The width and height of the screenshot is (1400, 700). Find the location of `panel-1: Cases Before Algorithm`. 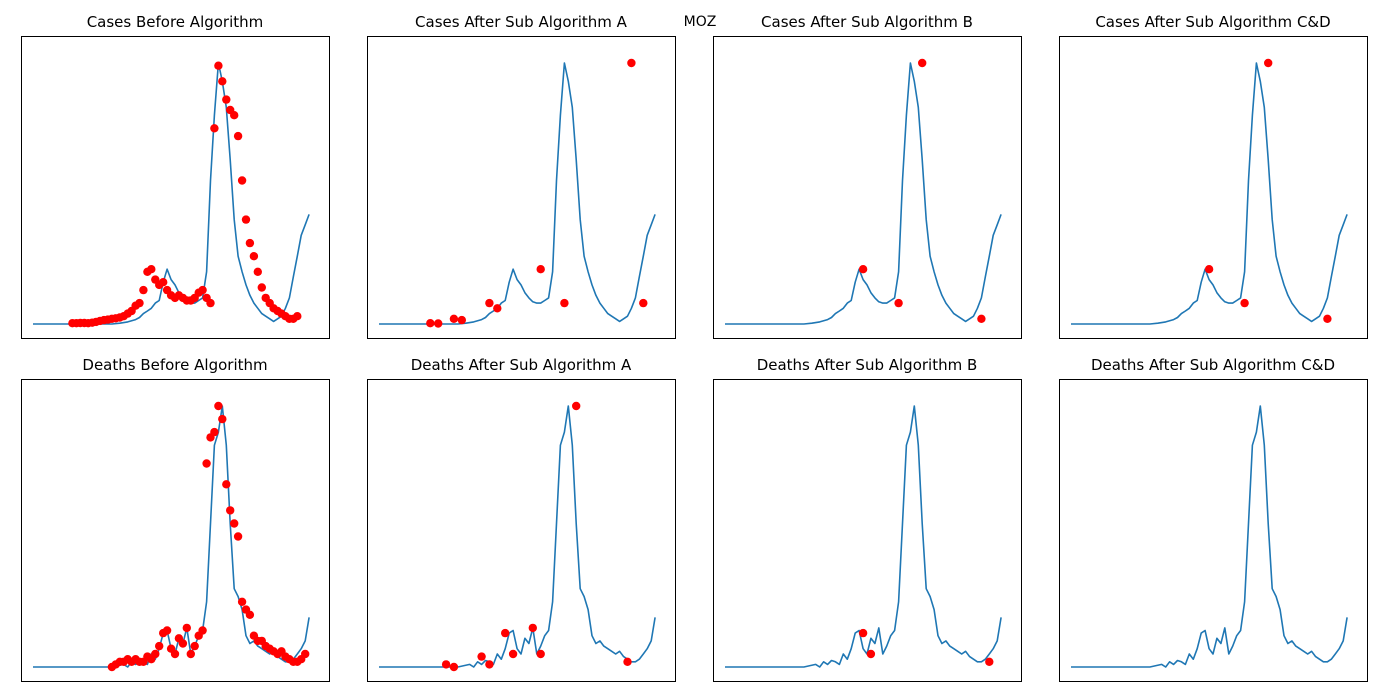

panel-1: Cases Before Algorithm is located at coordinates (175, 176).